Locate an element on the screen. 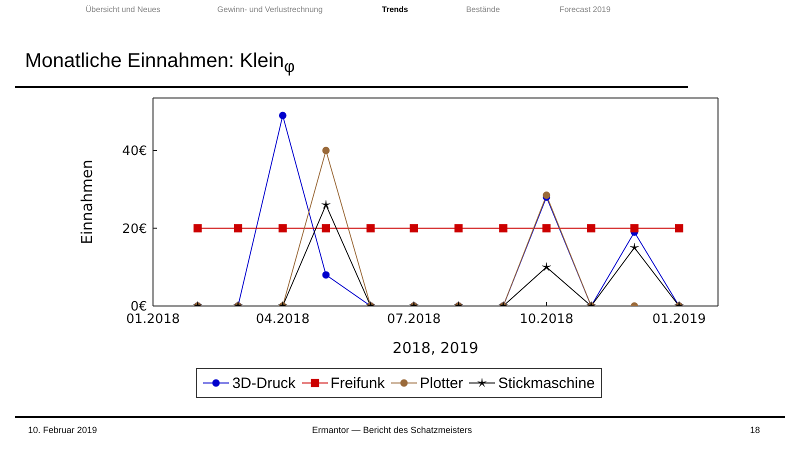 This screenshot has height=450, width=800. y-tick-label: 20€ is located at coordinates (134, 229).